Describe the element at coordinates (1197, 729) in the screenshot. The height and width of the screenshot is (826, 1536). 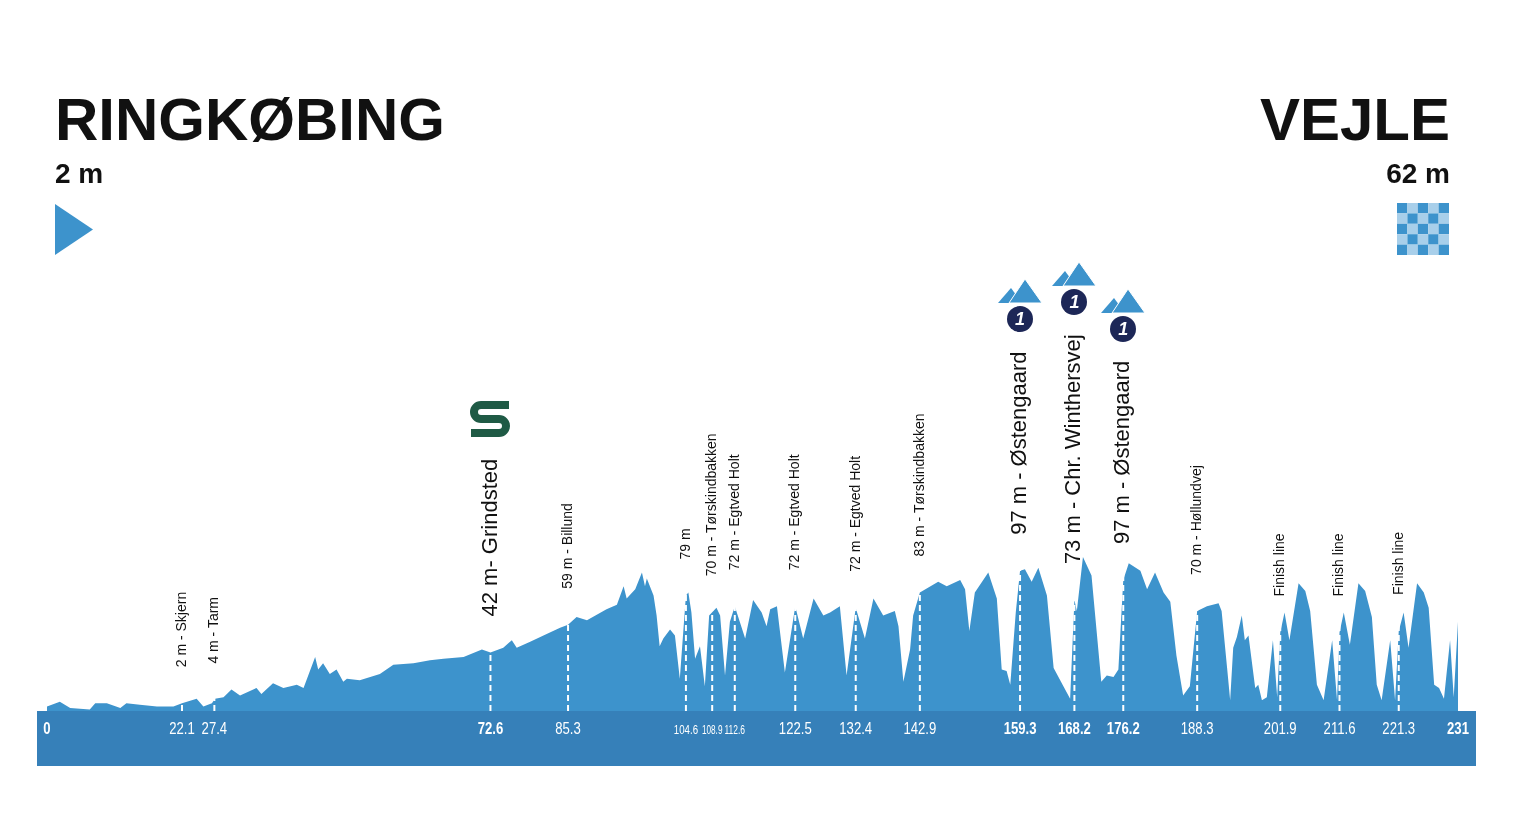
I see `x-tick-label: 188.3` at that location.